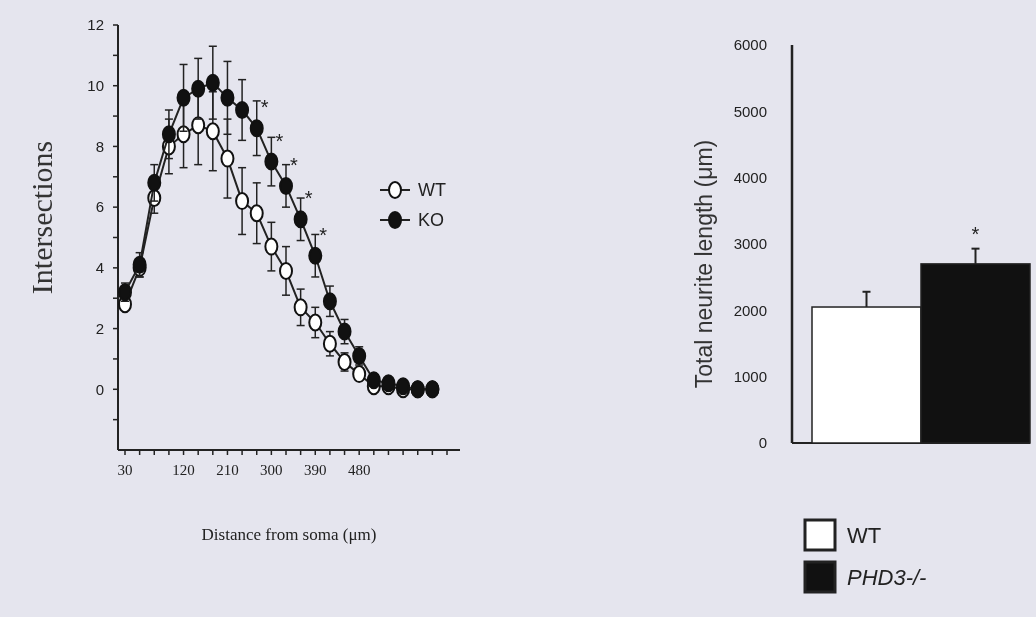 This screenshot has height=617, width=1036. I want to click on y-tick-label: 4000, so click(750, 177).